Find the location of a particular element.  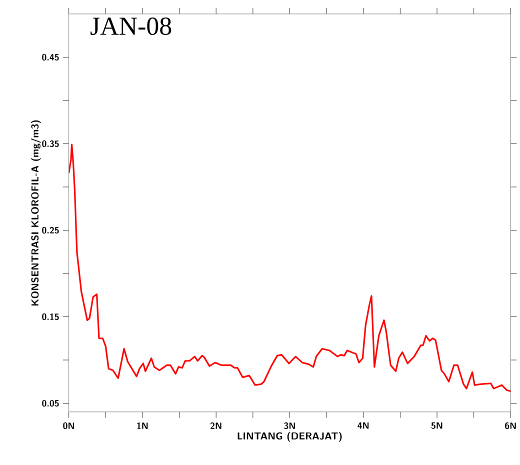

y-tick-label: 0.05 is located at coordinates (50, 403).